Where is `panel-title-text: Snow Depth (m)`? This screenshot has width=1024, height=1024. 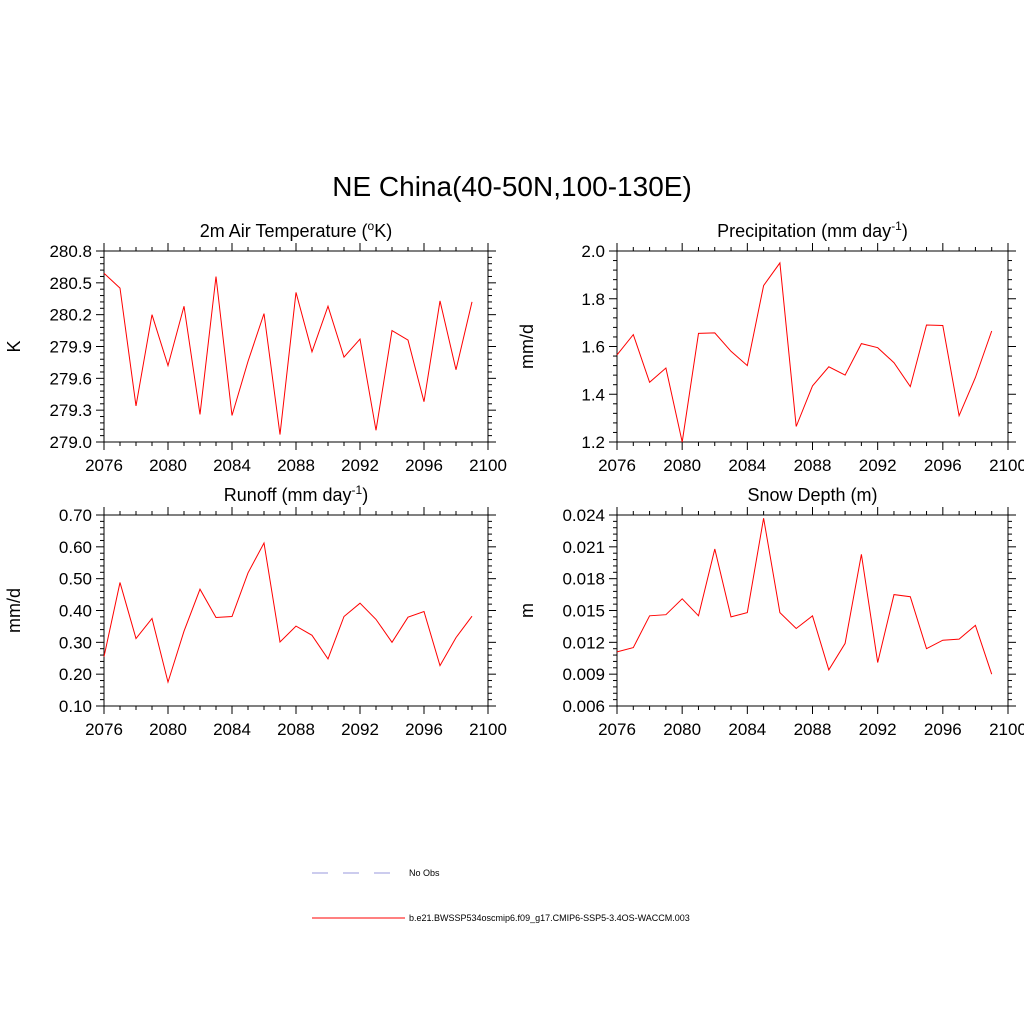 panel-title-text: Snow Depth (m) is located at coordinates (812, 495).